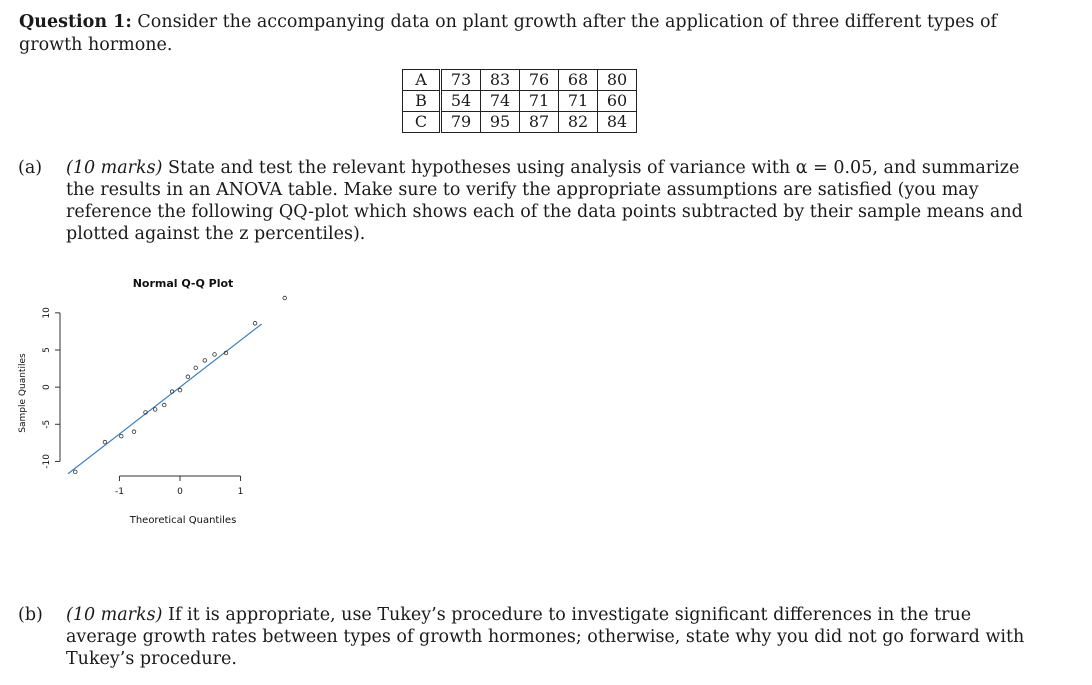  I want to click on x-tick-label: 0, so click(180, 492).